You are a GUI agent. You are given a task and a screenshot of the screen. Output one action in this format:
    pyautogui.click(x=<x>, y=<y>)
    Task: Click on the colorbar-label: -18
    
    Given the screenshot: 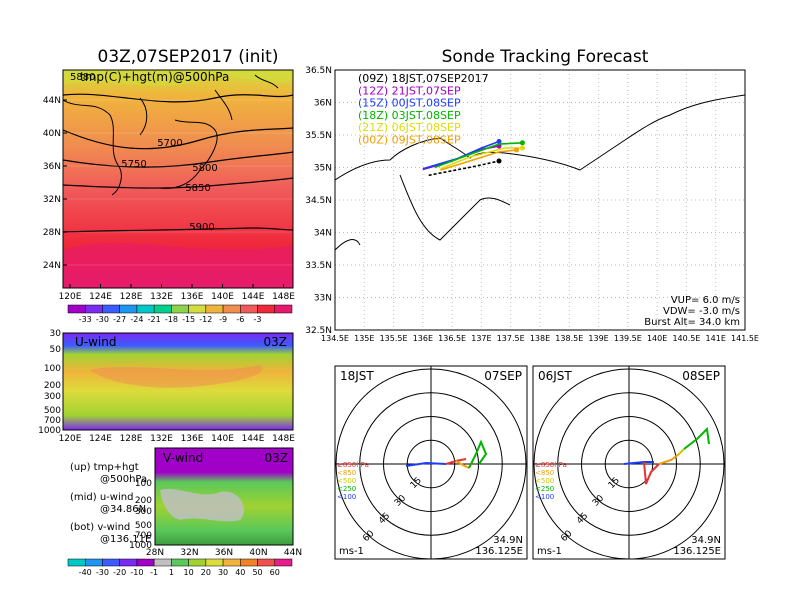 What is the action you would take?
    pyautogui.click(x=171, y=319)
    